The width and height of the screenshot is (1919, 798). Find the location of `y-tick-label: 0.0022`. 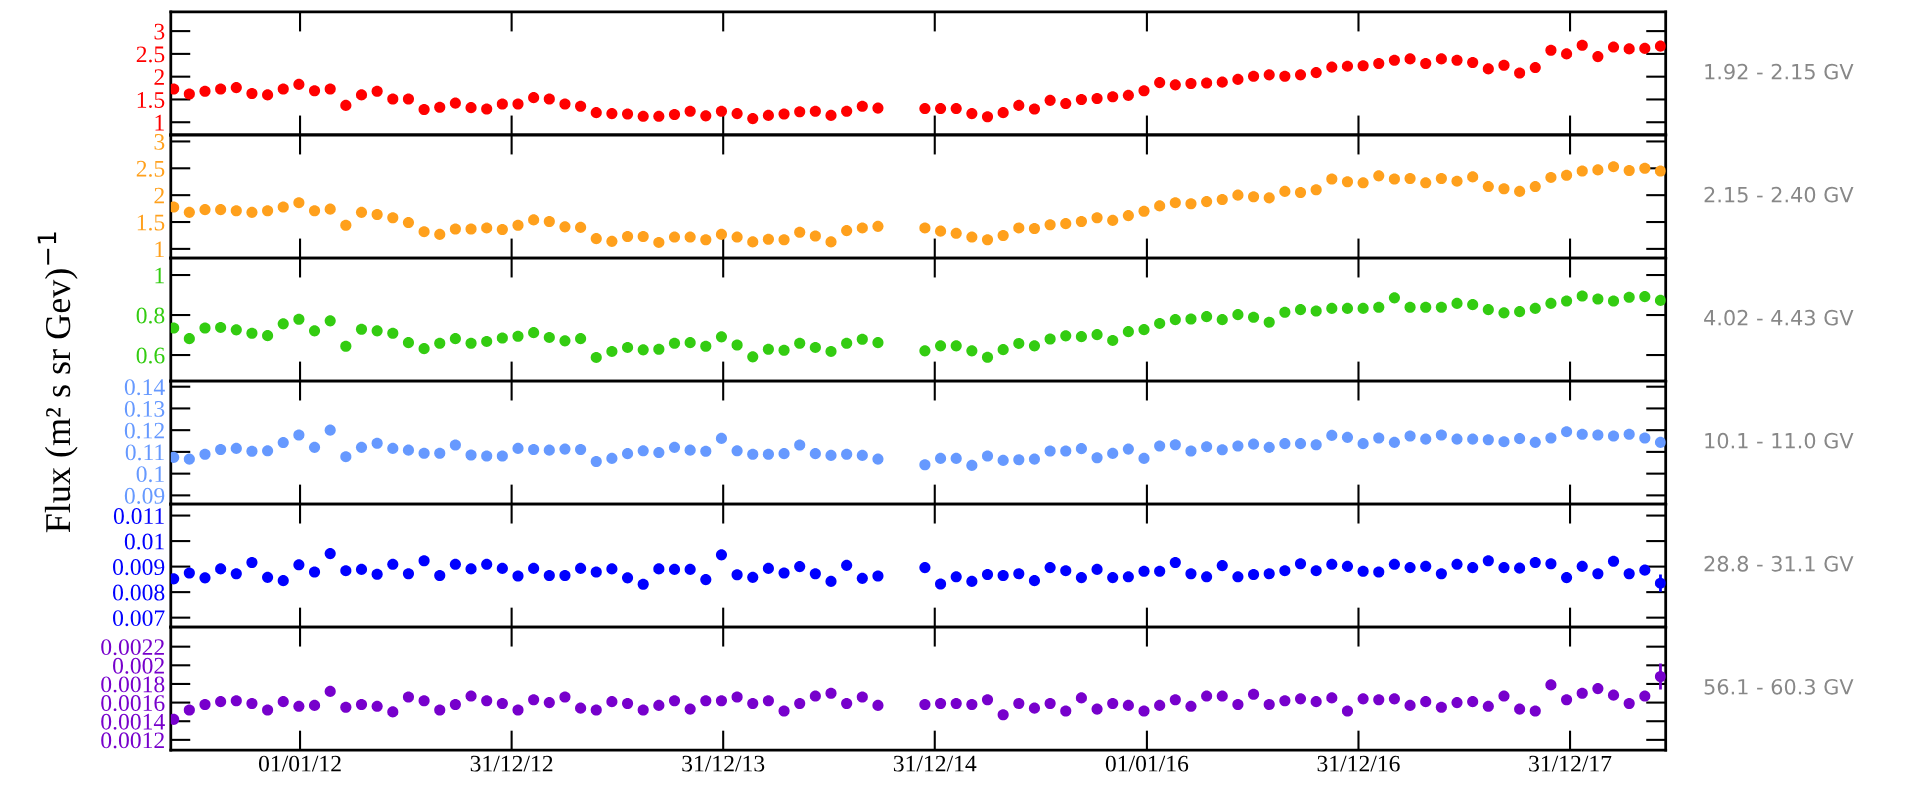

y-tick-label: 0.0022 is located at coordinates (132, 647).